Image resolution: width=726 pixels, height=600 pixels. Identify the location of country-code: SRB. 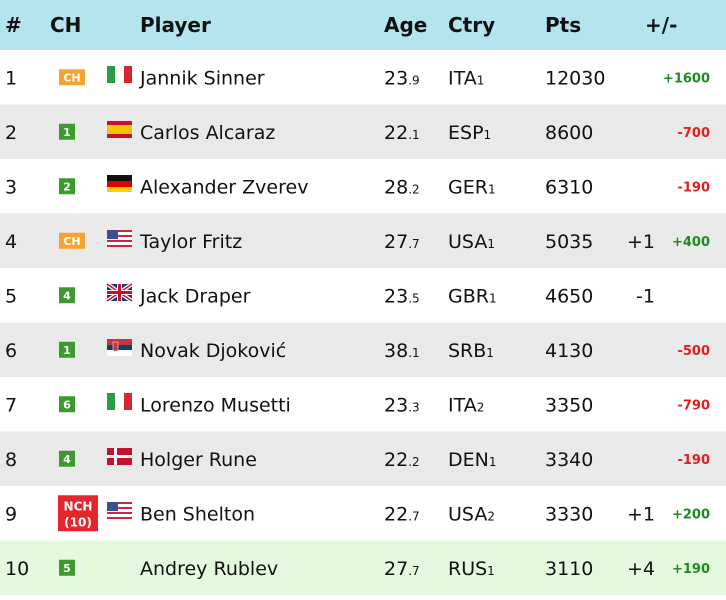
(467, 351).